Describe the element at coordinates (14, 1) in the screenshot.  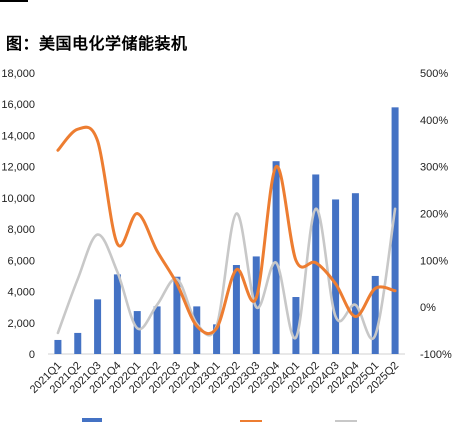
I see `top-rule` at that location.